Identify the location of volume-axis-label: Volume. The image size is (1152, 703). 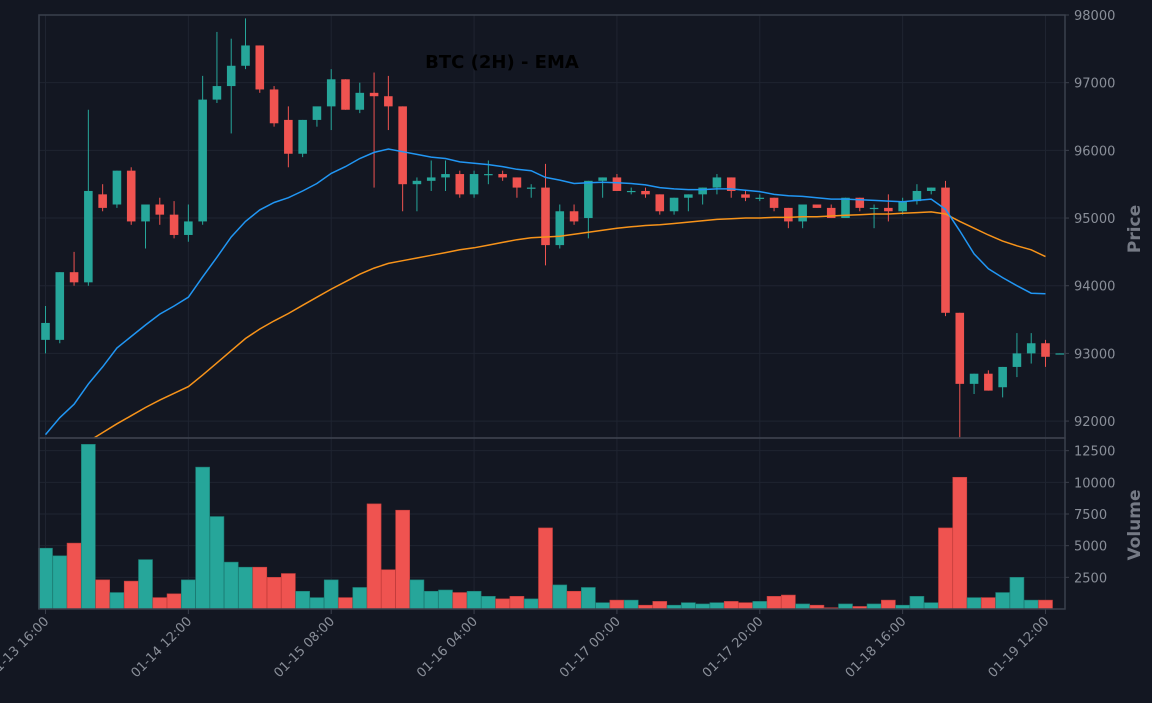
(1135, 524).